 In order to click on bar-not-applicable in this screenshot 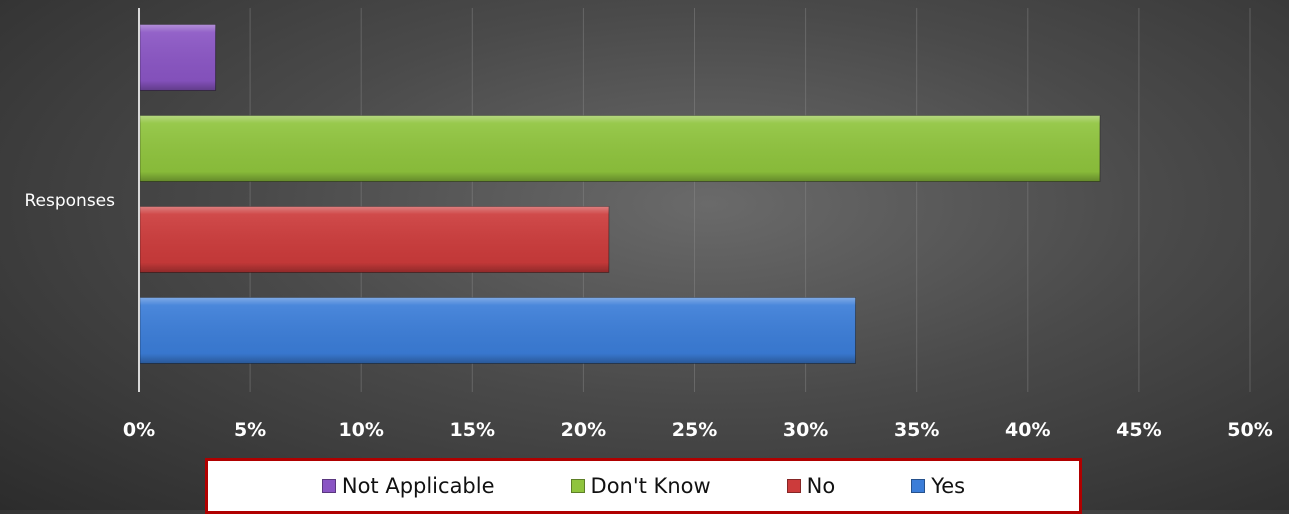, I will do `click(178, 57)`.